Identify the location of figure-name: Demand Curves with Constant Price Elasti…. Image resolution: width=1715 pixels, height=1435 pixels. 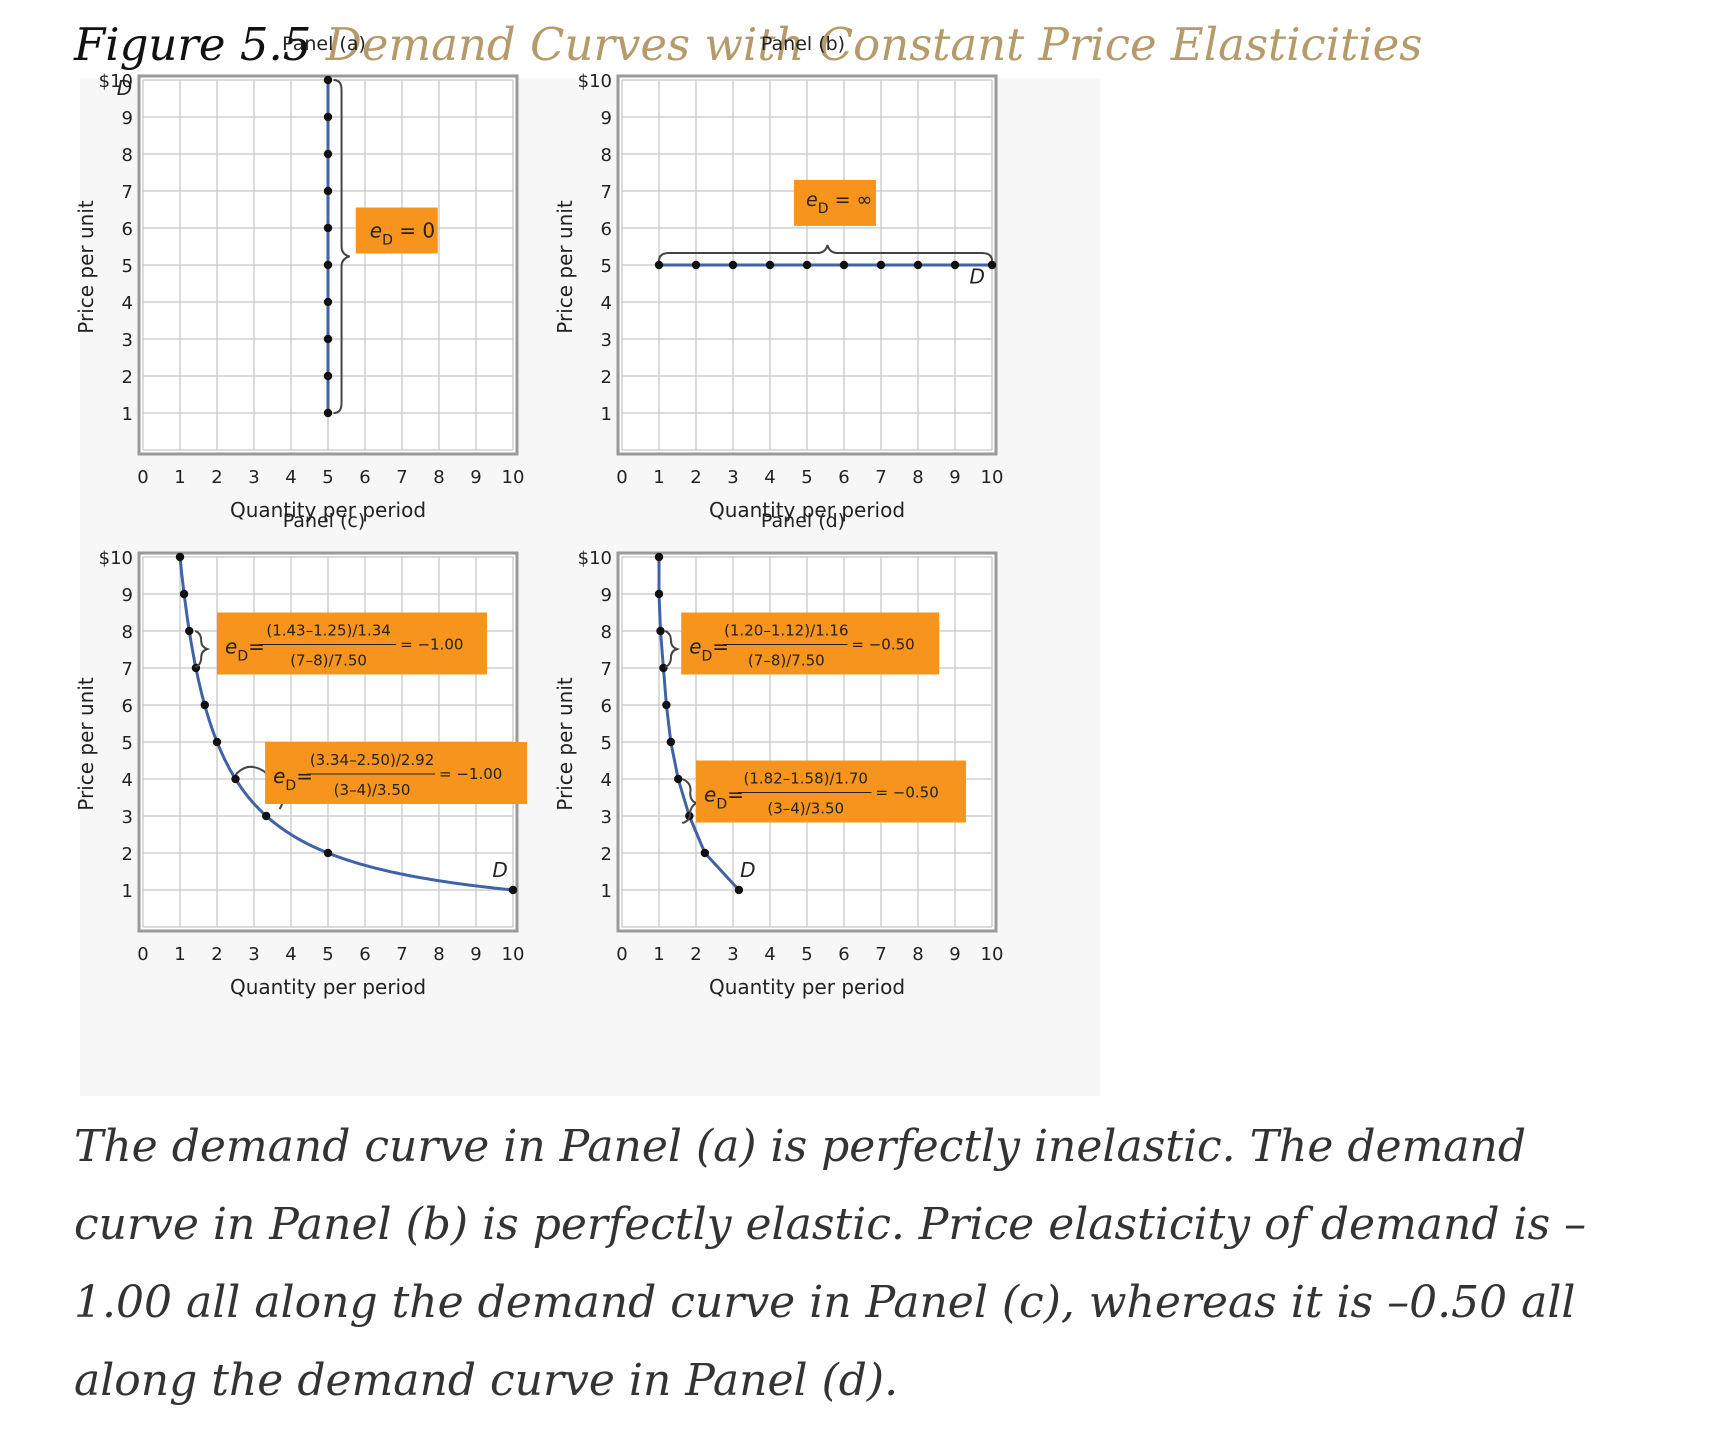
(874, 44).